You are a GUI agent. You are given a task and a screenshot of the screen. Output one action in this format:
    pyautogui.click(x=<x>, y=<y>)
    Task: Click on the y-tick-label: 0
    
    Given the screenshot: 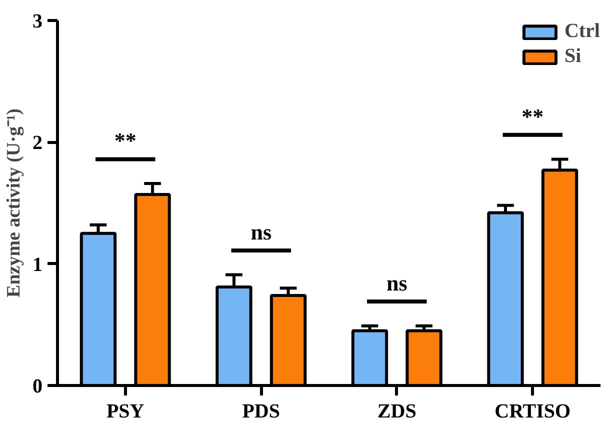 What is the action you would take?
    pyautogui.click(x=37, y=387)
    